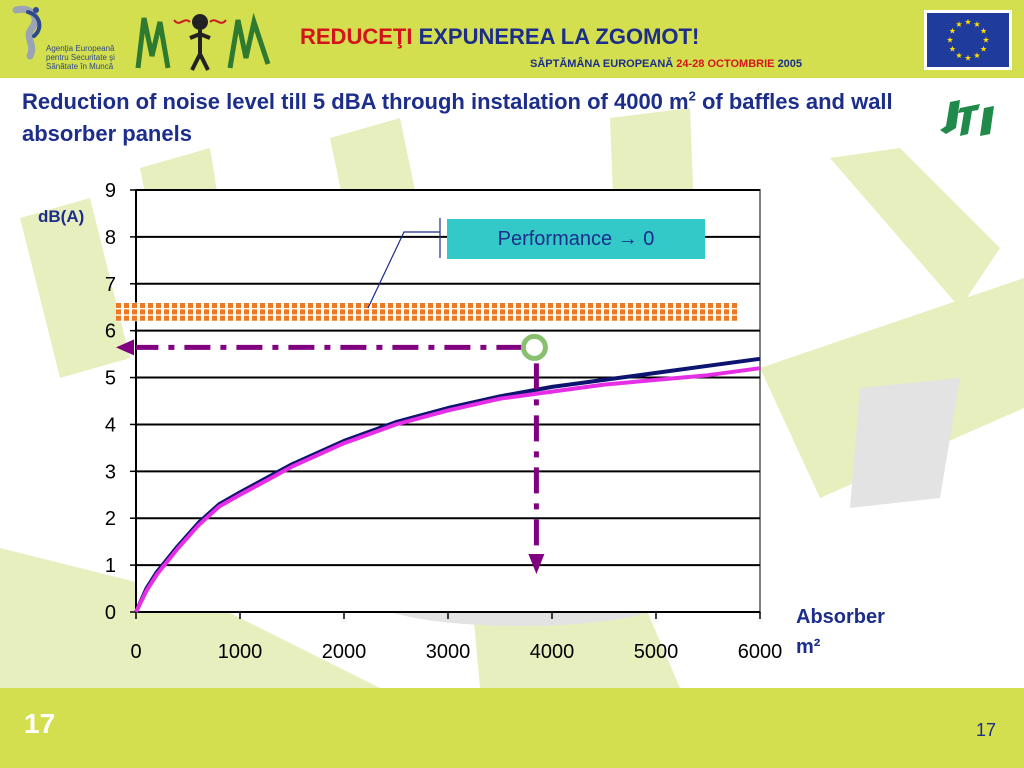 The width and height of the screenshot is (1024, 768). Describe the element at coordinates (986, 730) in the screenshot. I see `slide-number: 17` at that location.